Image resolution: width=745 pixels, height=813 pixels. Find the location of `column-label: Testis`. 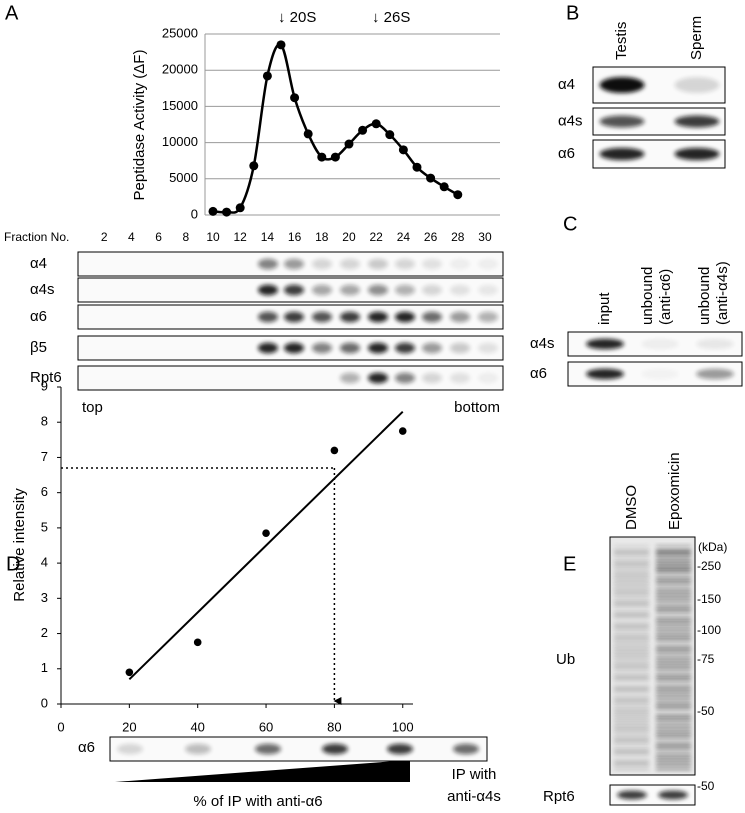

column-label: Testis is located at coordinates (621, 41).